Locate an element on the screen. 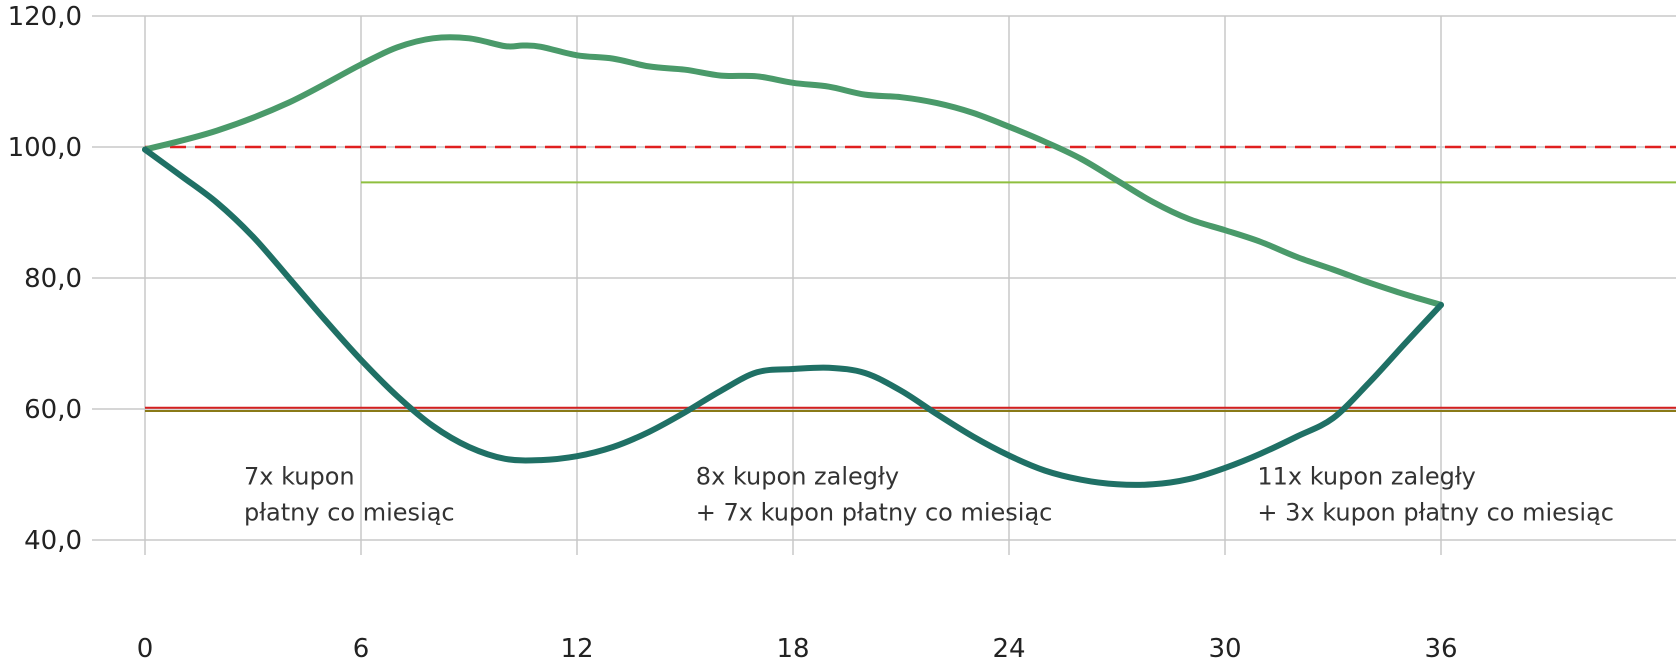  annotation-text: 8x kupon zaległy is located at coordinates (797, 476).